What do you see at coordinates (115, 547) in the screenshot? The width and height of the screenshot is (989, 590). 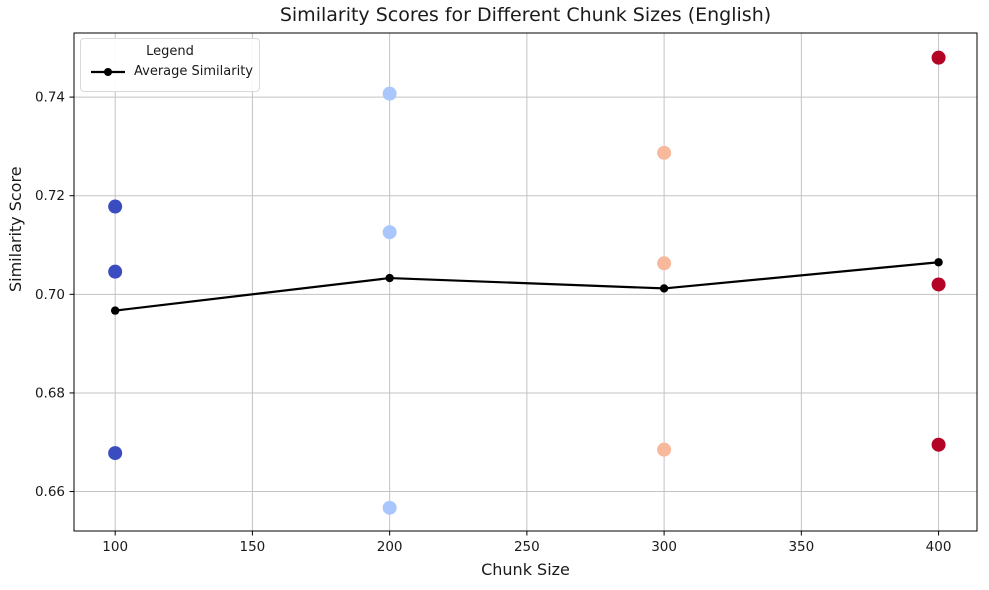 I see `x-tick-label: 100` at bounding box center [115, 547].